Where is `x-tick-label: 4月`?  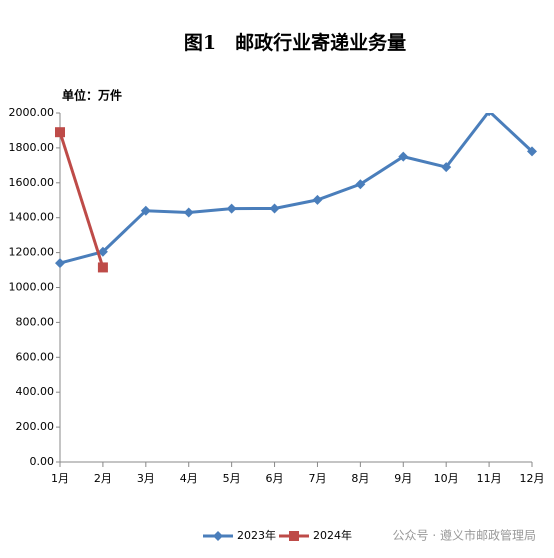
x-tick-label: 4月 is located at coordinates (189, 478).